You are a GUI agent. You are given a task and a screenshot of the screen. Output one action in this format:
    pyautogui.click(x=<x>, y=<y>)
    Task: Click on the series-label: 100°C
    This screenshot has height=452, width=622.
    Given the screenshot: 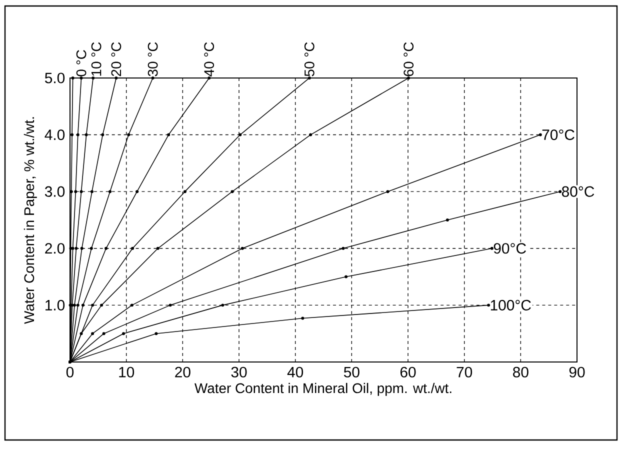 What is the action you would take?
    pyautogui.click(x=510, y=305)
    